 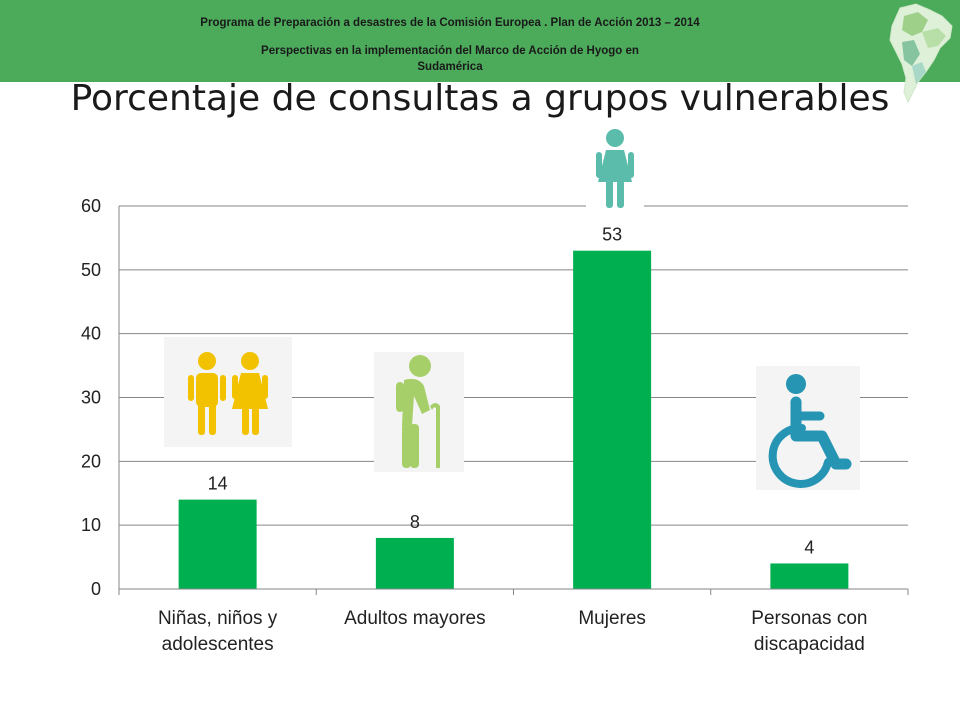 What do you see at coordinates (450, 67) in the screenshot?
I see `header-subtitle-line2: Sudamérica` at bounding box center [450, 67].